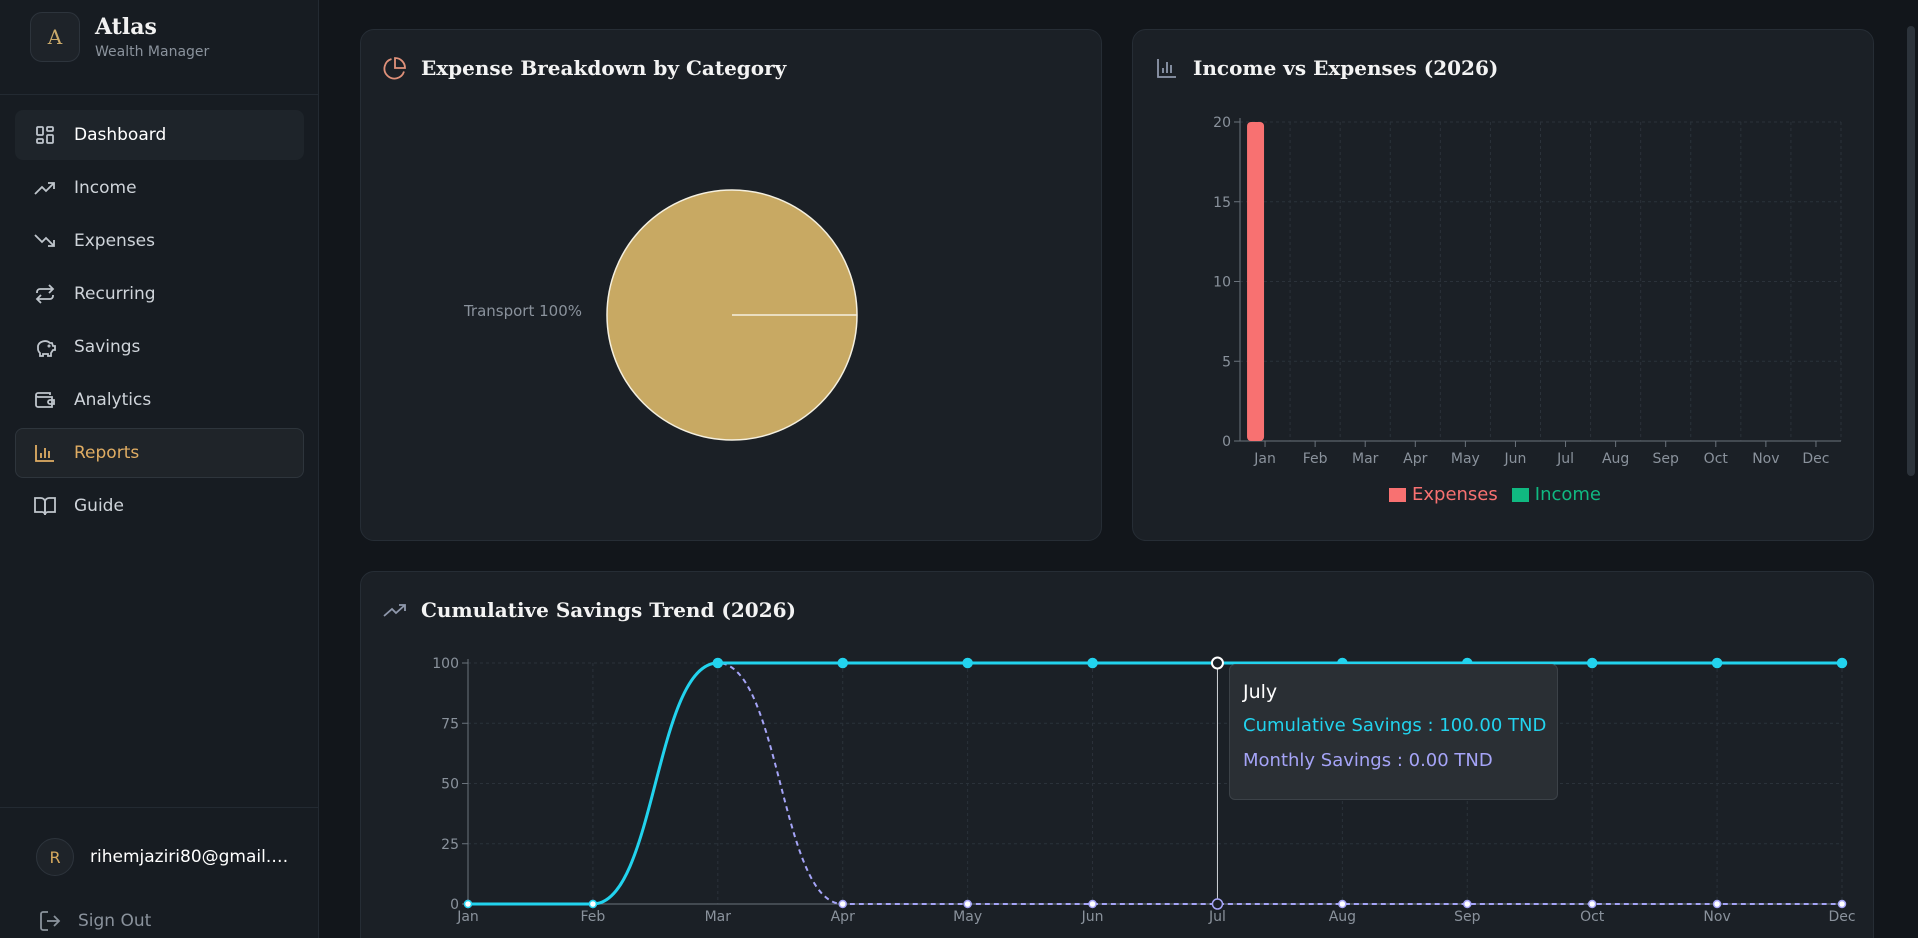  Describe the element at coordinates (1455, 494) in the screenshot. I see `legend-label: Expenses` at that location.